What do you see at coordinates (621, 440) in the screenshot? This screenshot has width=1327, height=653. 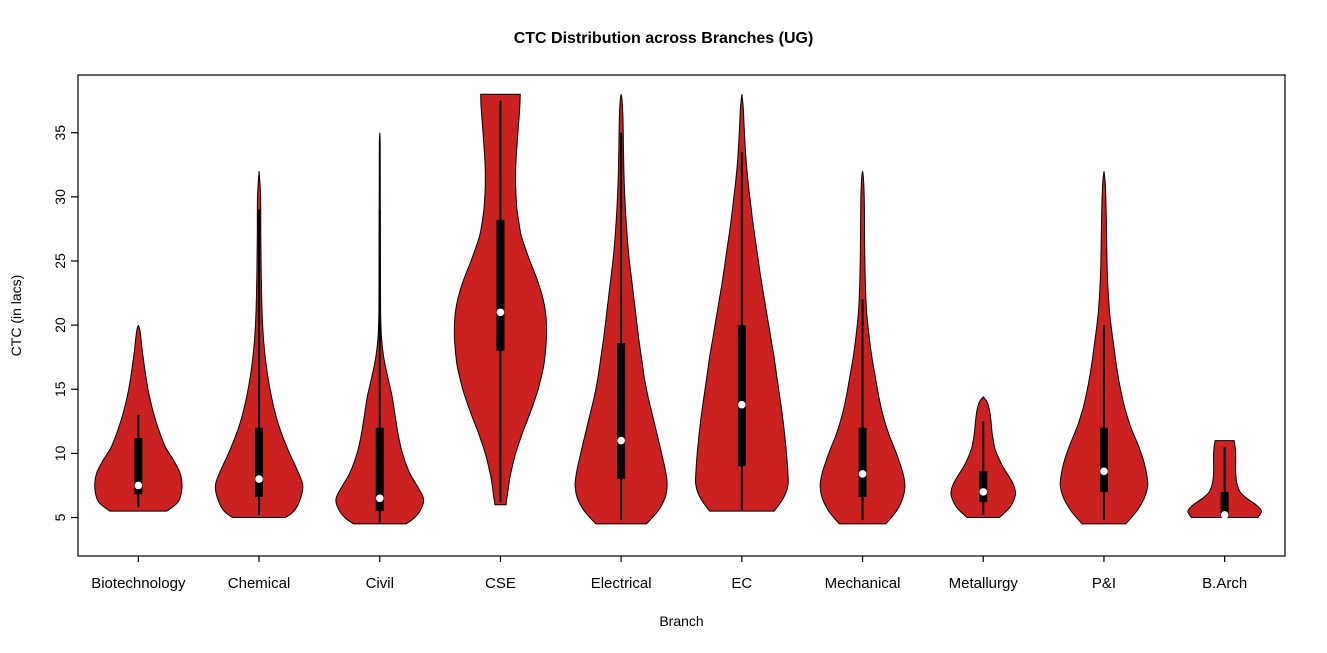 I see `median-dot-electrical` at bounding box center [621, 440].